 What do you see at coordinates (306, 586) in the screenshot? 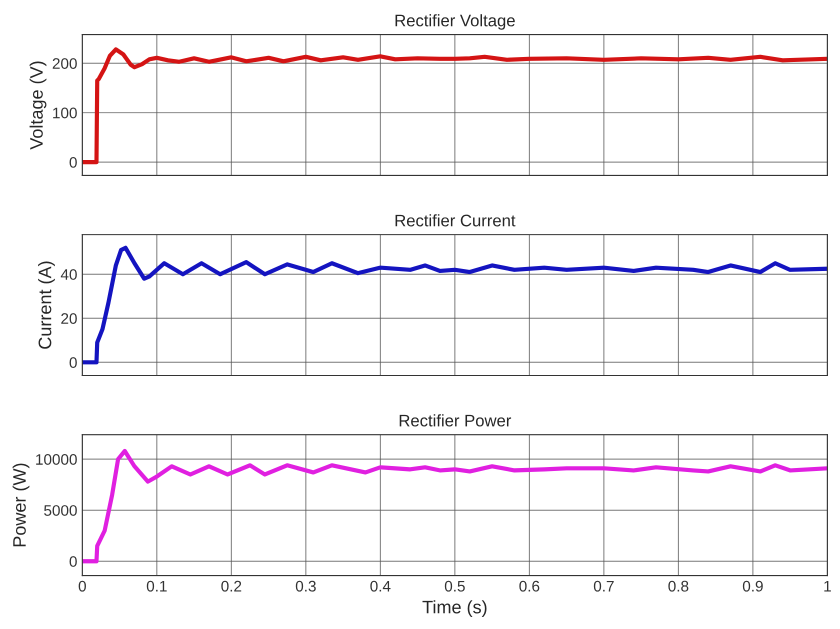
I see `x-tick-label: 0.3` at bounding box center [306, 586].